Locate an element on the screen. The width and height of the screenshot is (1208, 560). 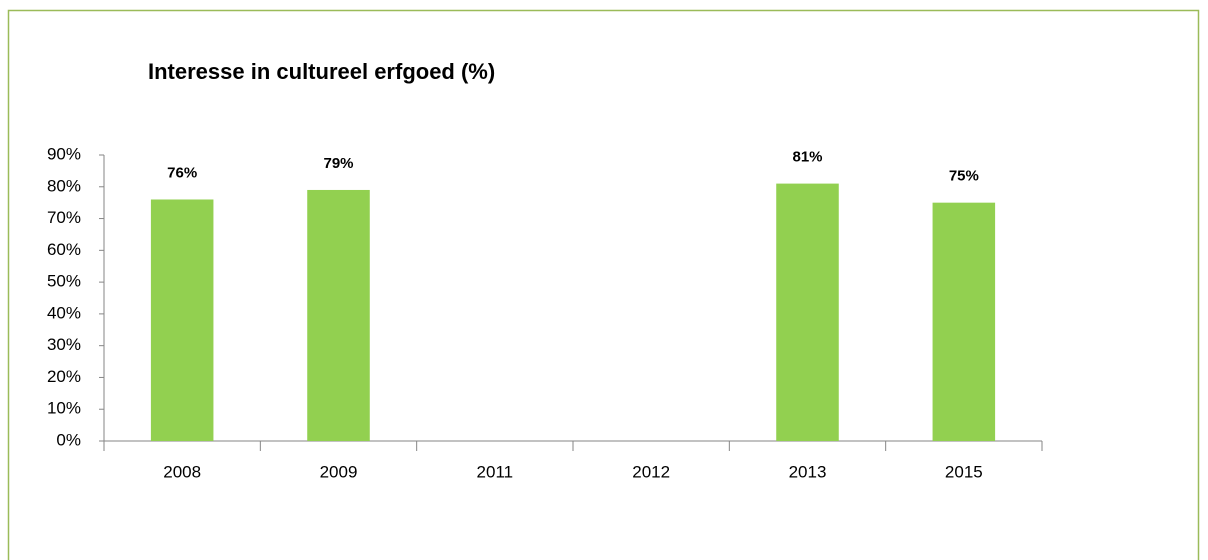
x-tick-label: 2009 is located at coordinates (339, 471).